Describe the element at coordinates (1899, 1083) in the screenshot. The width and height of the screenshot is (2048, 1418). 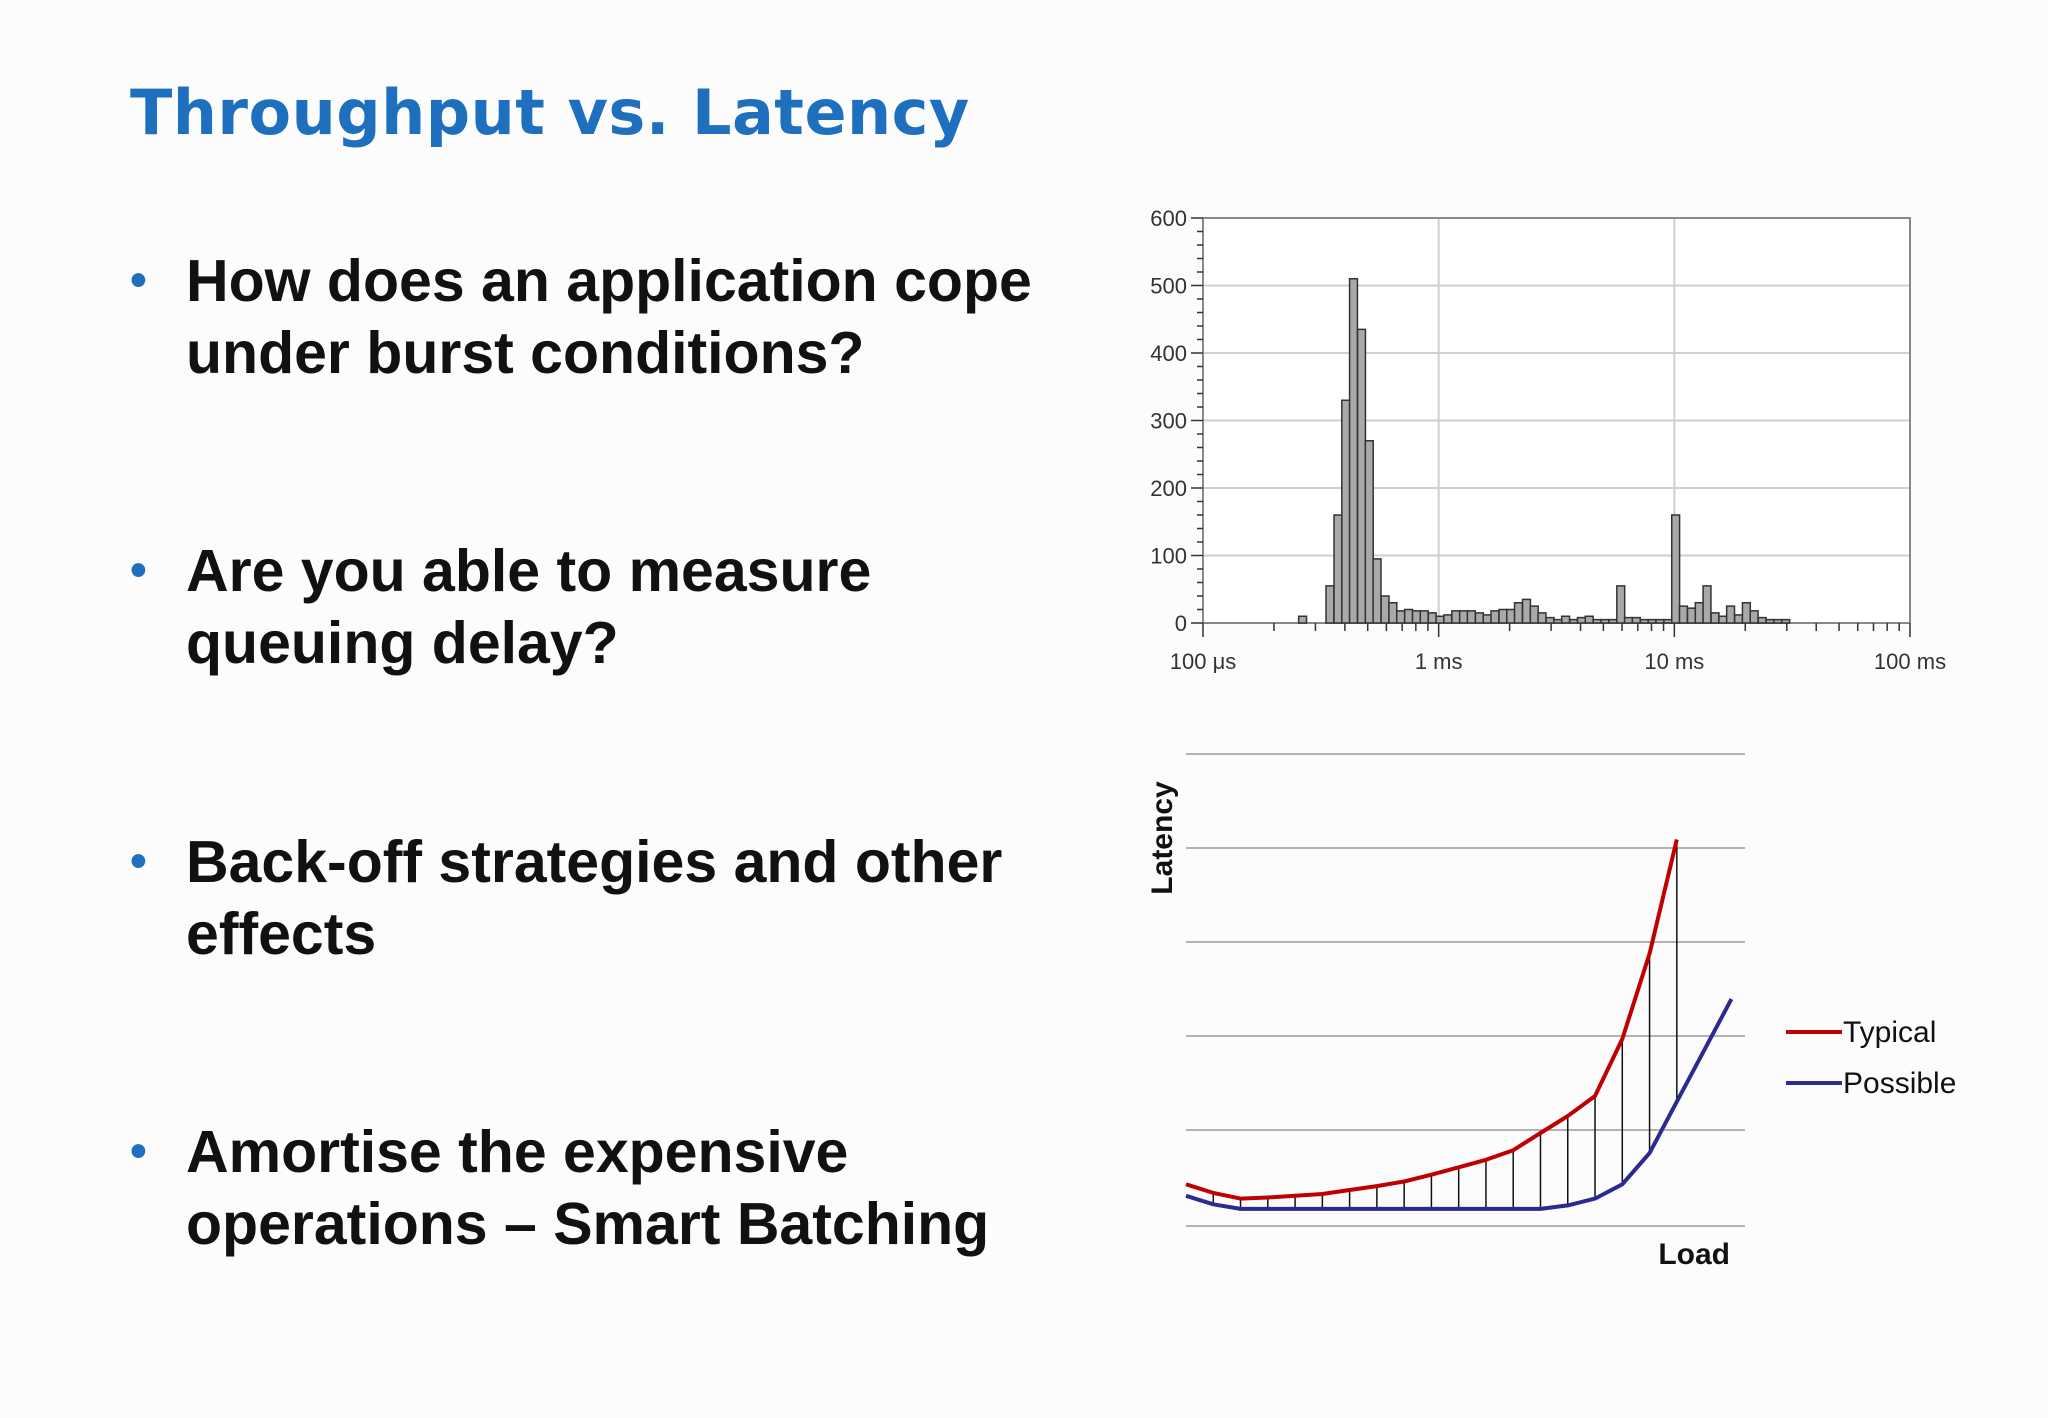
I see `legend-label: Possible` at that location.